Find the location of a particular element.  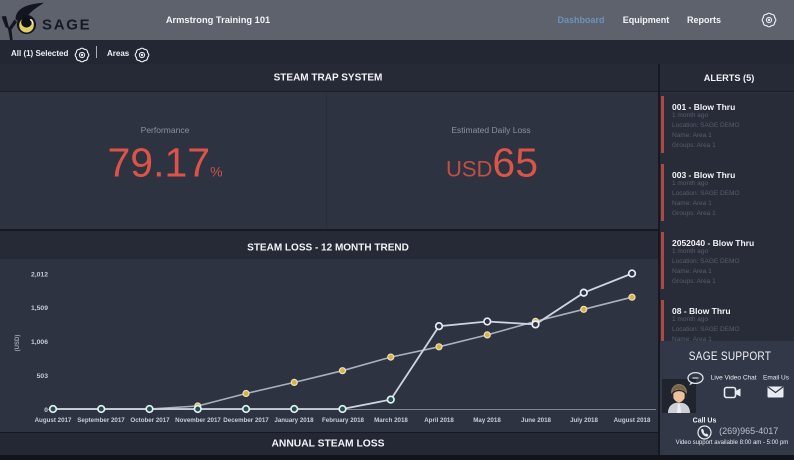

svg-text: May 2018 is located at coordinates (487, 420).